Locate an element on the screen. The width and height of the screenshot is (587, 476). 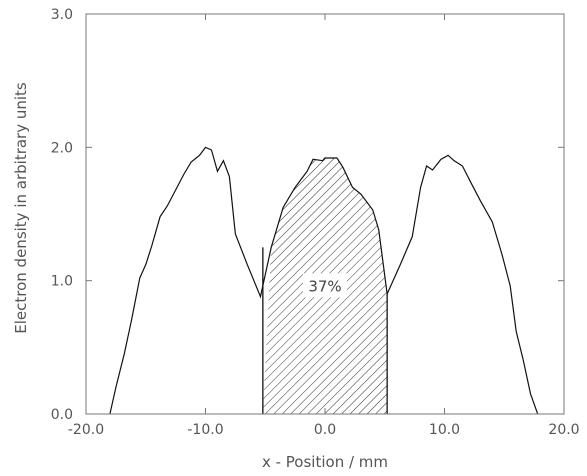
x-tick-label: 10.0 is located at coordinates (444, 430).